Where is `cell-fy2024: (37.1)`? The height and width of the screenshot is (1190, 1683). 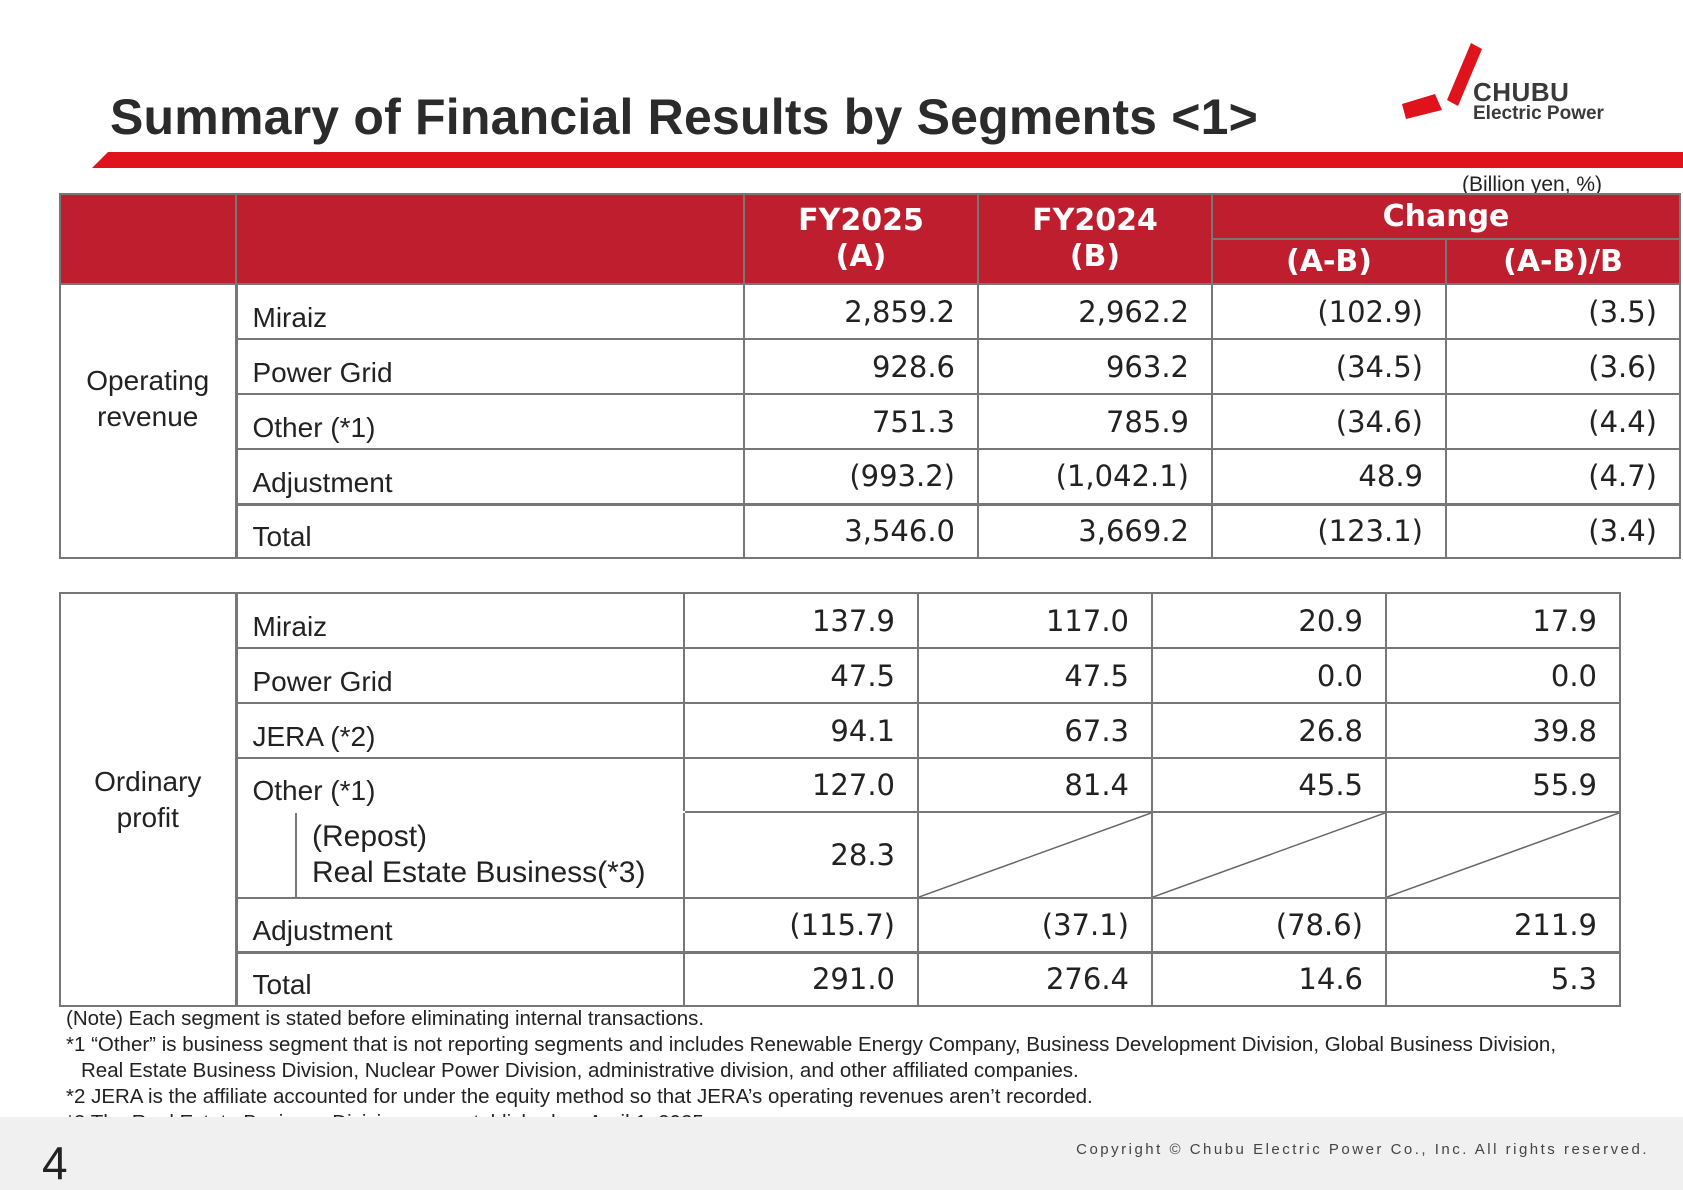
cell-fy2024: (37.1) is located at coordinates (1035, 925).